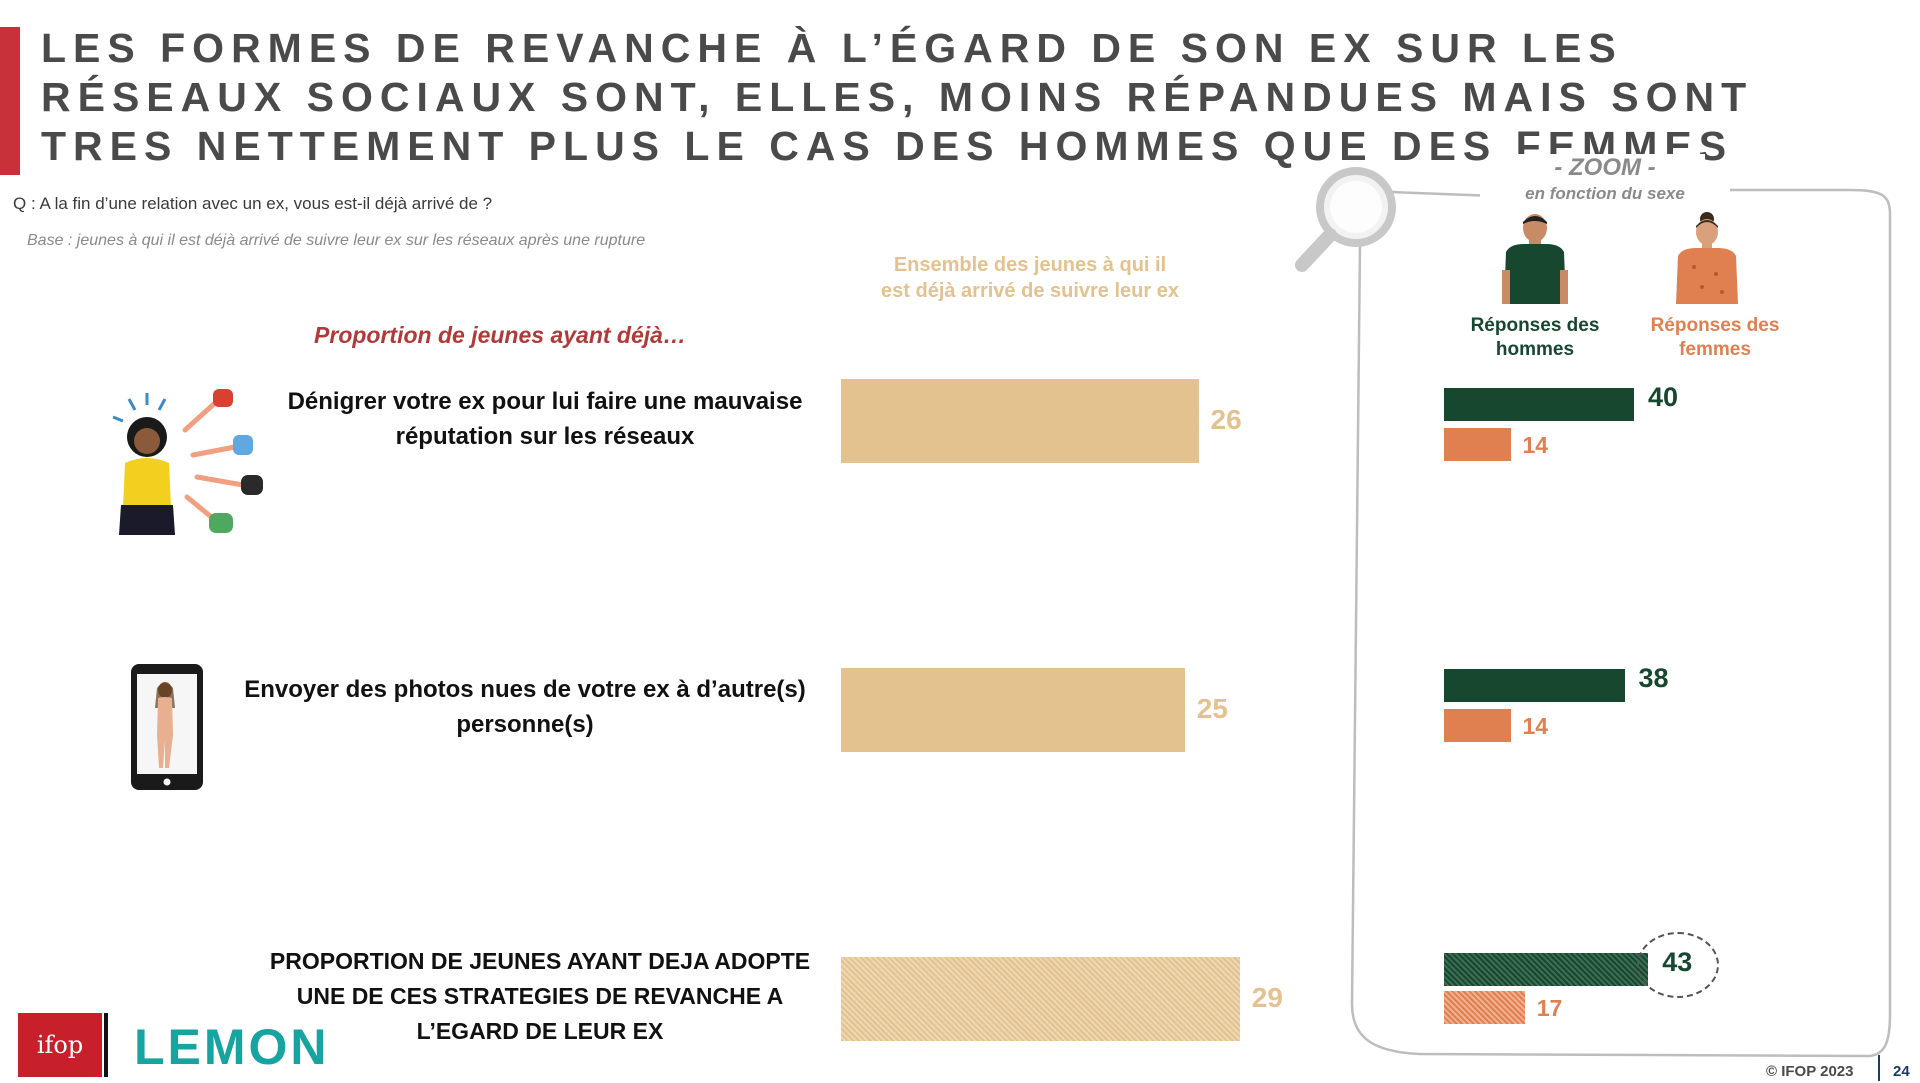  Describe the element at coordinates (1653, 678) in the screenshot. I see `value-label-men: 38` at that location.